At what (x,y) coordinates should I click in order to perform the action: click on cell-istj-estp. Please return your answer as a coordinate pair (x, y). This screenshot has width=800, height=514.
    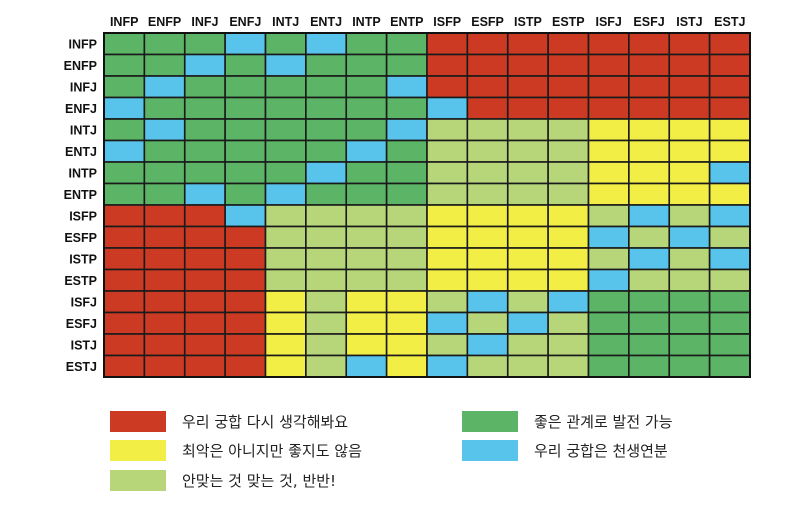
    Looking at the image, I should click on (568, 345).